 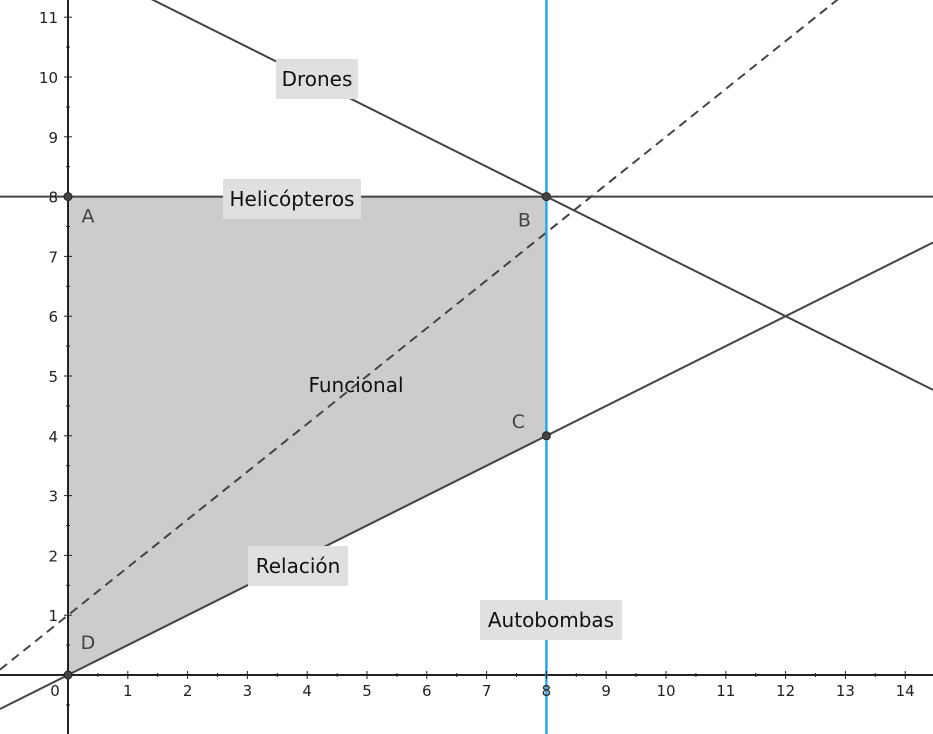 What do you see at coordinates (68, 197) in the screenshot?
I see `point-a` at bounding box center [68, 197].